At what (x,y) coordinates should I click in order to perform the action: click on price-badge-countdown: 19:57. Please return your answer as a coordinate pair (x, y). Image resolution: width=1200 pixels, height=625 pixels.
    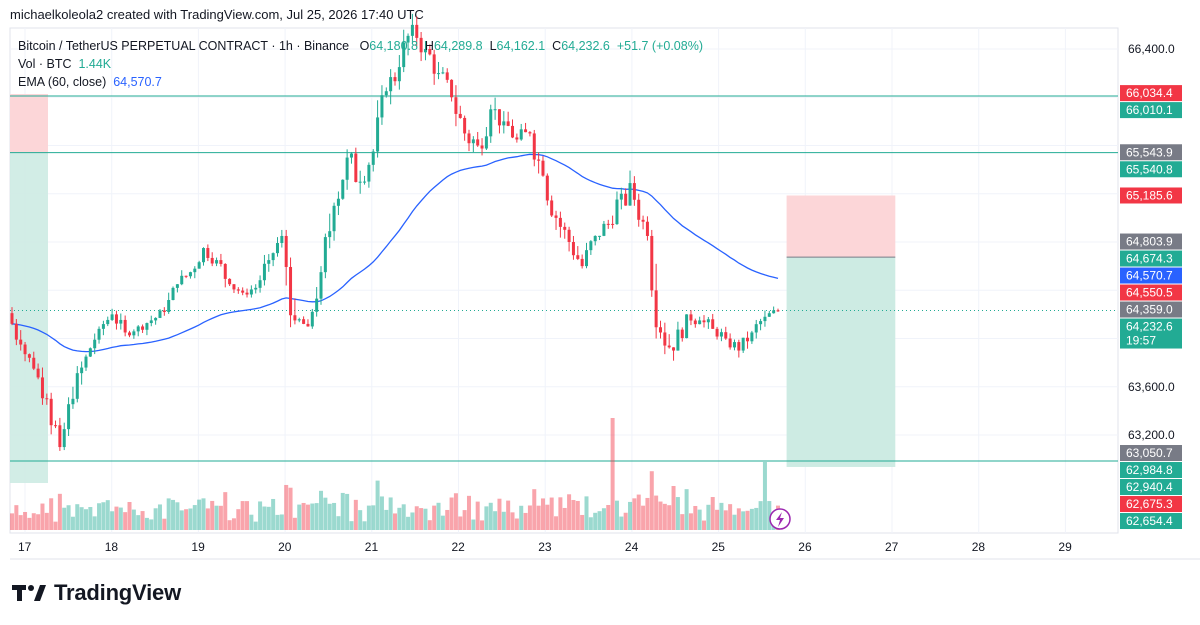
    Looking at the image, I should click on (1141, 341).